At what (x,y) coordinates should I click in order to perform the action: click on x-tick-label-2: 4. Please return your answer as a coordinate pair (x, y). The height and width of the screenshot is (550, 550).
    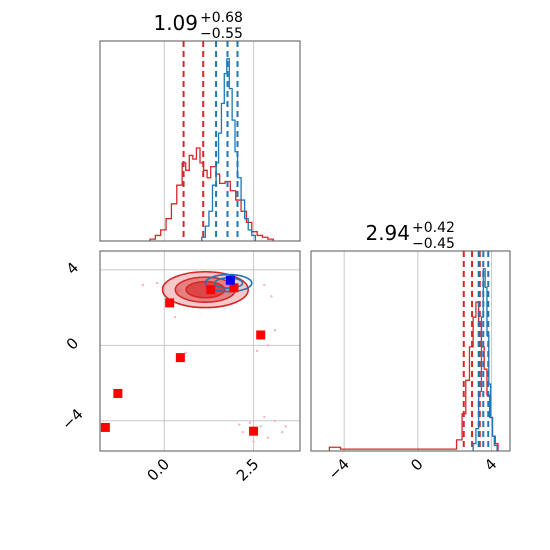
    Looking at the image, I should click on (490, 464).